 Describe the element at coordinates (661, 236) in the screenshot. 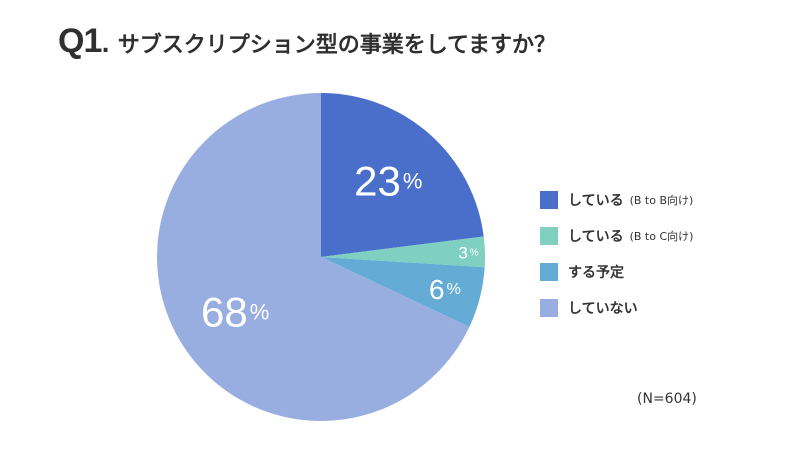

I see `legend-note: (B to C向け)` at that location.